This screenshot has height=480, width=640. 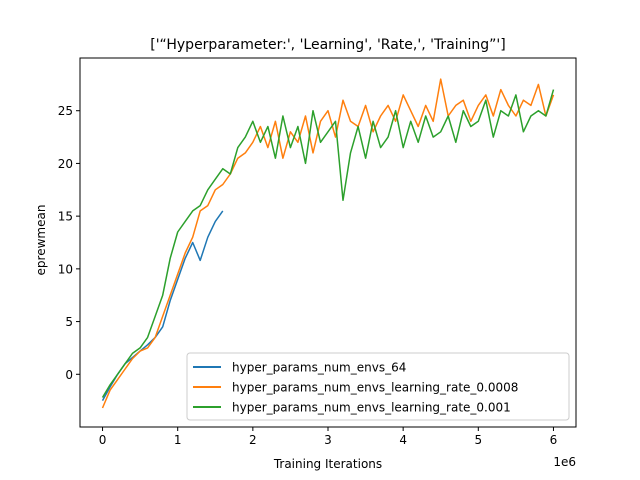 What do you see at coordinates (41, 240) in the screenshot?
I see `y-axis-label: eprewmean` at bounding box center [41, 240].